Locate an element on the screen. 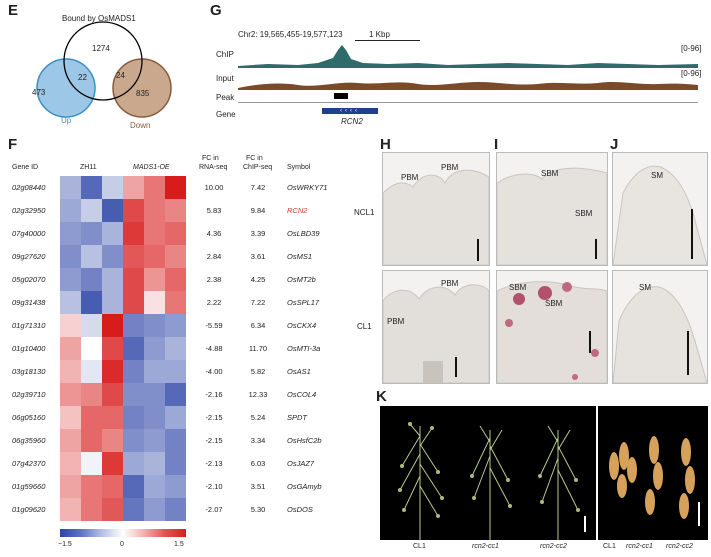 The height and width of the screenshot is (557, 711). gene-id: 05g02070 is located at coordinates (29, 279).